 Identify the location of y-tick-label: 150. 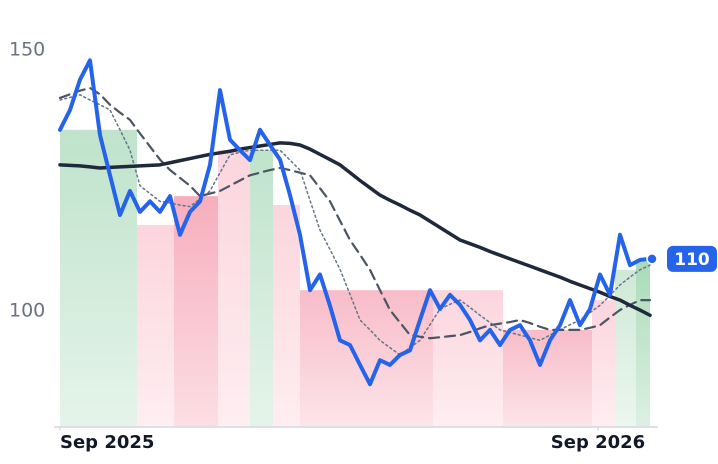
(27, 49).